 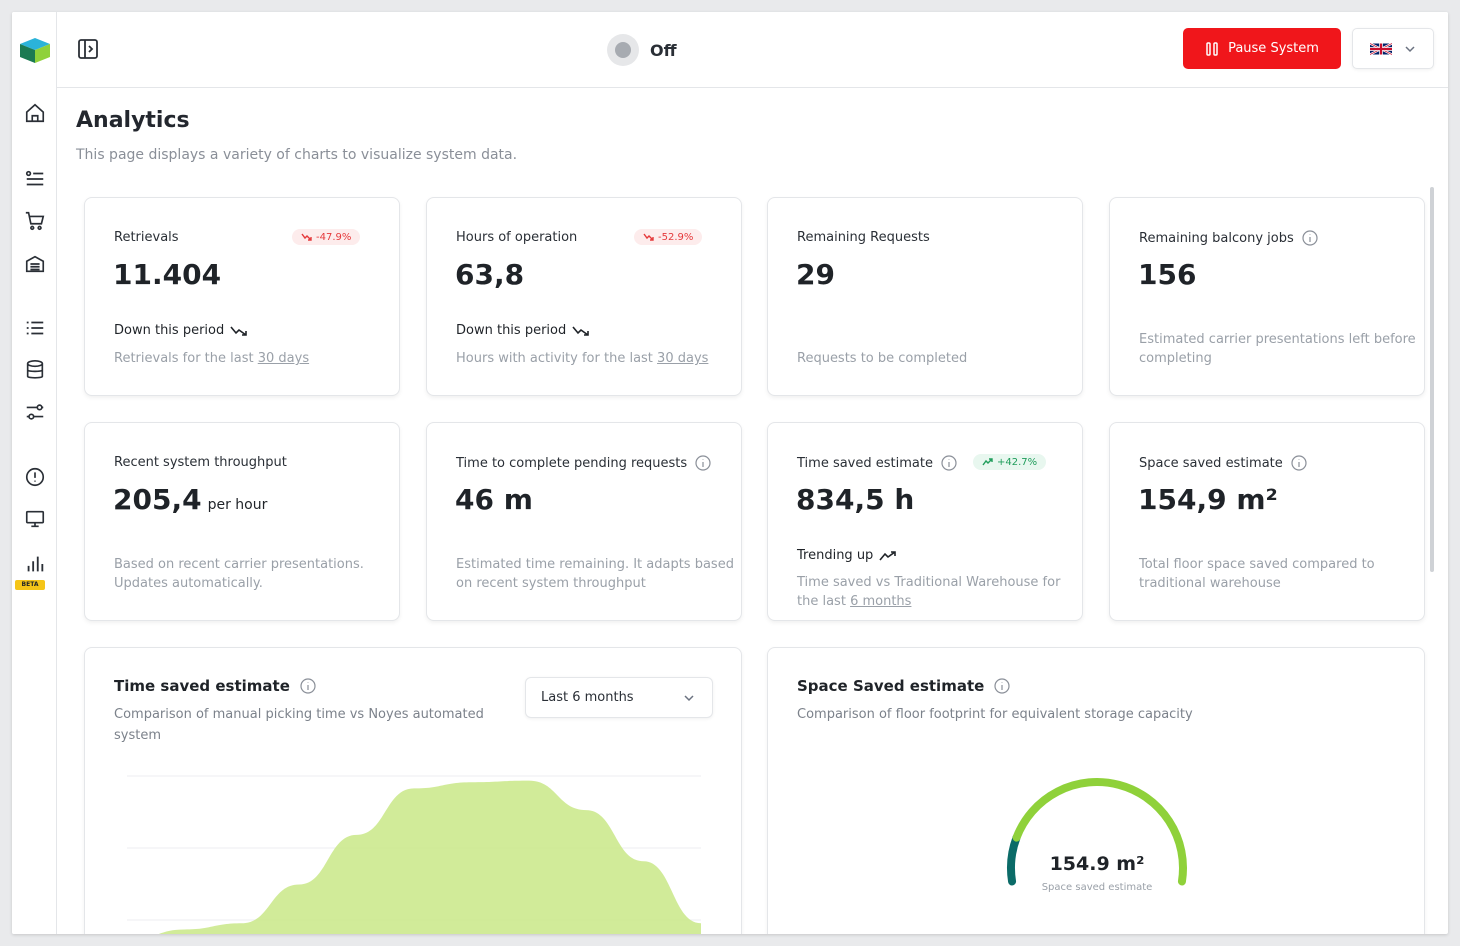 What do you see at coordinates (35, 50) in the screenshot?
I see `logo-icon` at bounding box center [35, 50].